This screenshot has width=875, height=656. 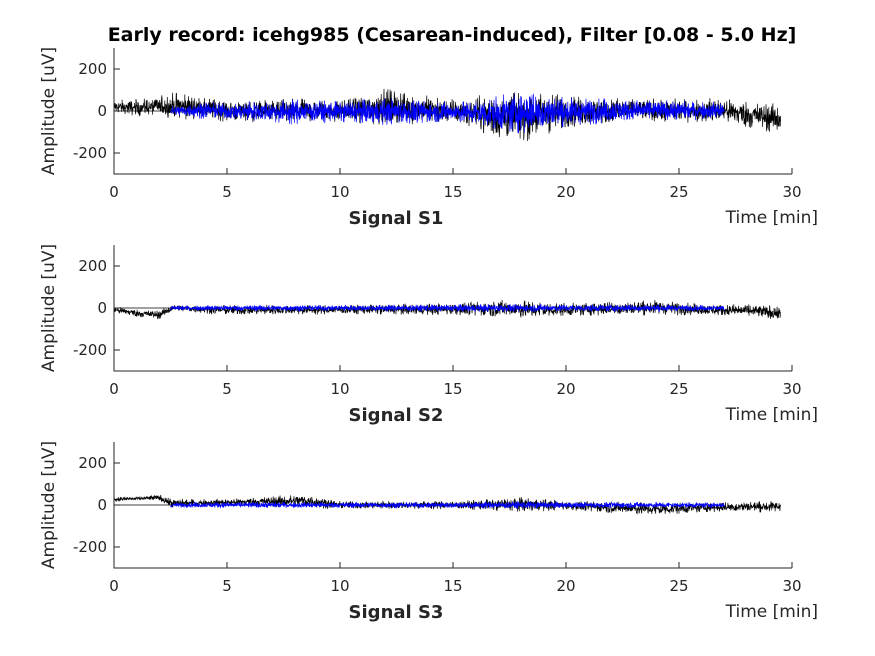 What do you see at coordinates (396, 415) in the screenshot?
I see `panel-title: Signal S2` at bounding box center [396, 415].